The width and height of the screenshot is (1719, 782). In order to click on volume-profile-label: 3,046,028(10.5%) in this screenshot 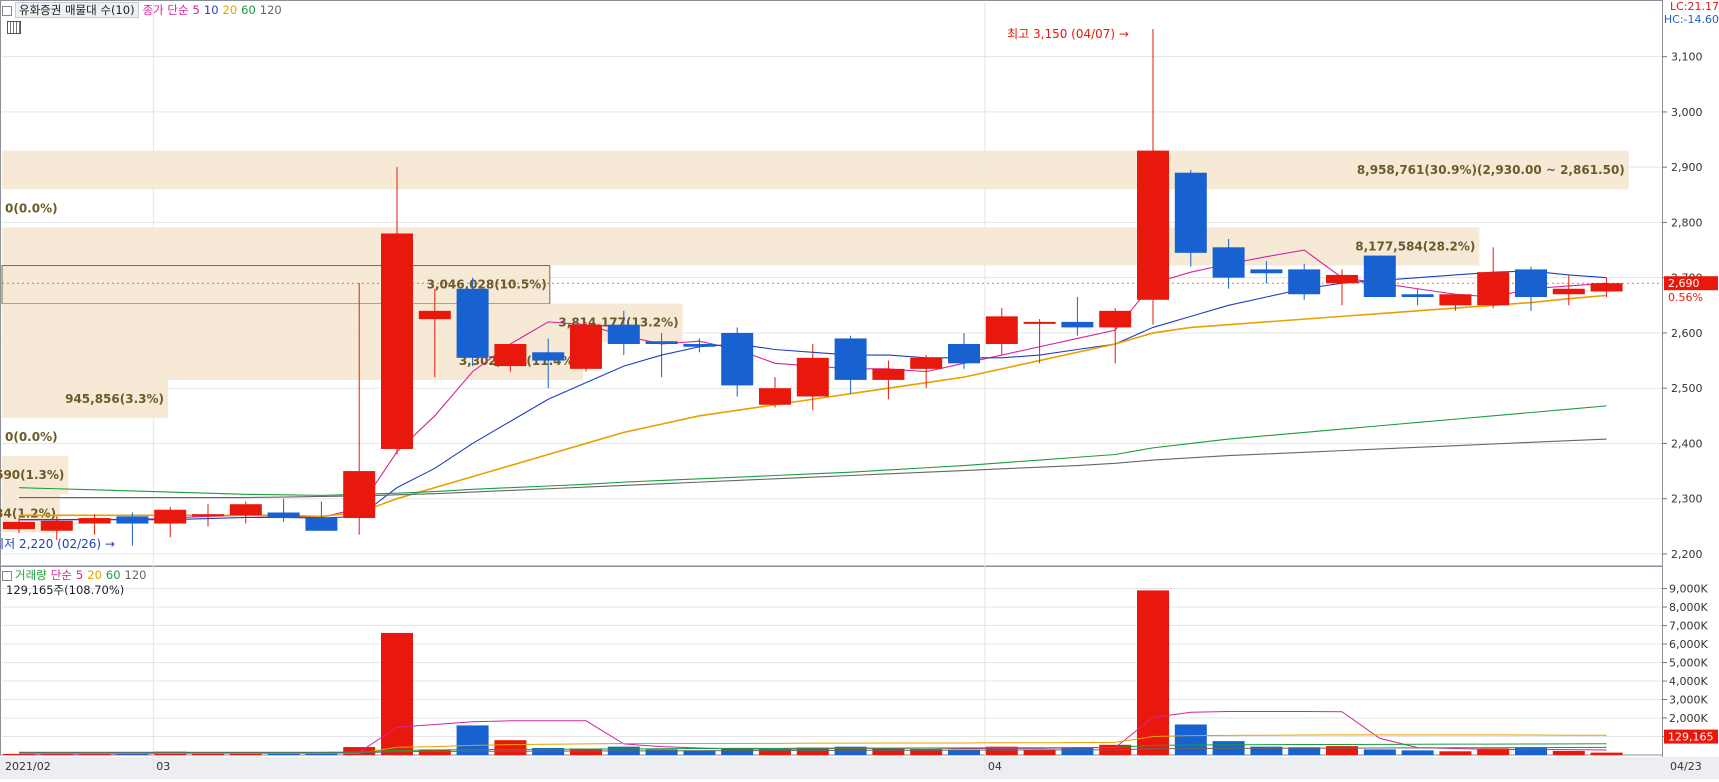, I will do `click(487, 285)`.